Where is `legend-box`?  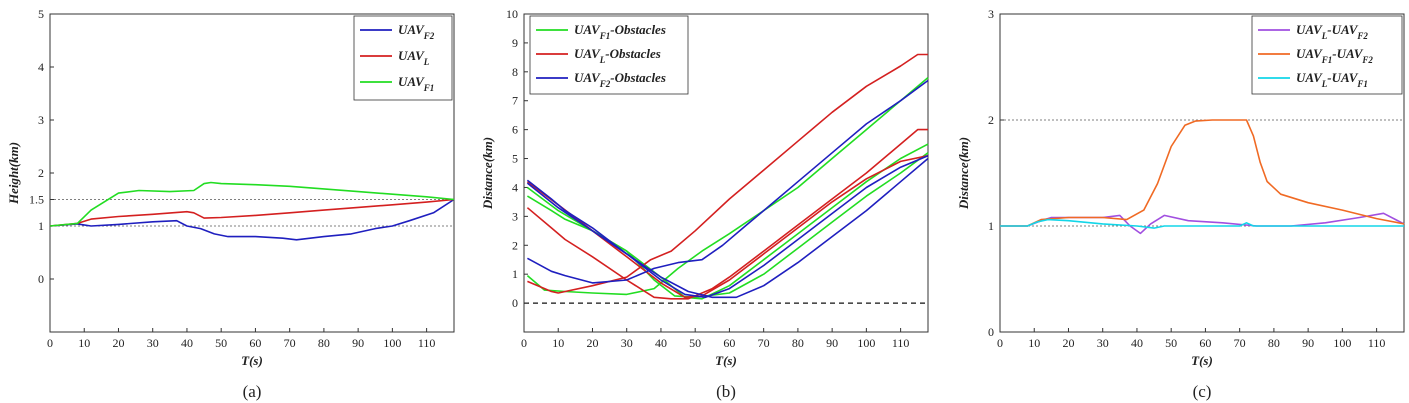
legend-box is located at coordinates (609, 55).